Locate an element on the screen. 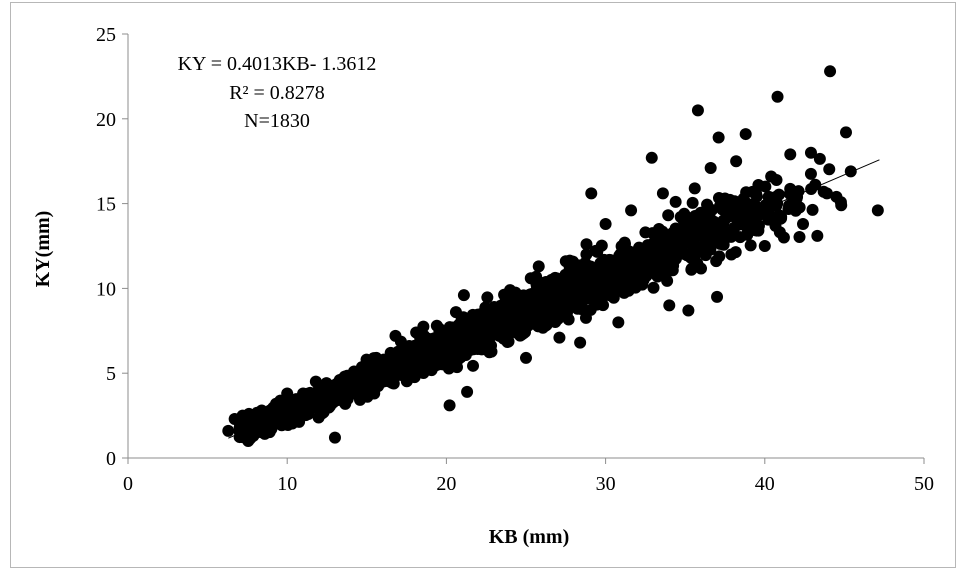 This screenshot has height=571, width=960. y-tick-label: 20 is located at coordinates (106, 120).